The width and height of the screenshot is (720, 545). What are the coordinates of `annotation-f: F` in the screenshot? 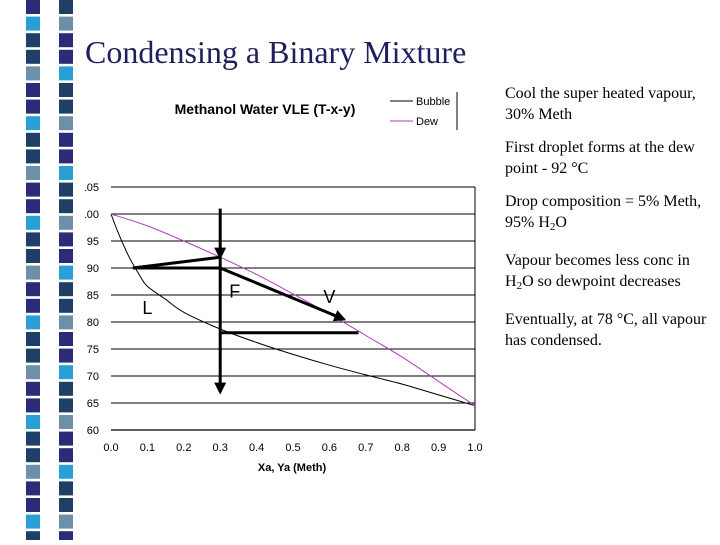 It's located at (234, 292).